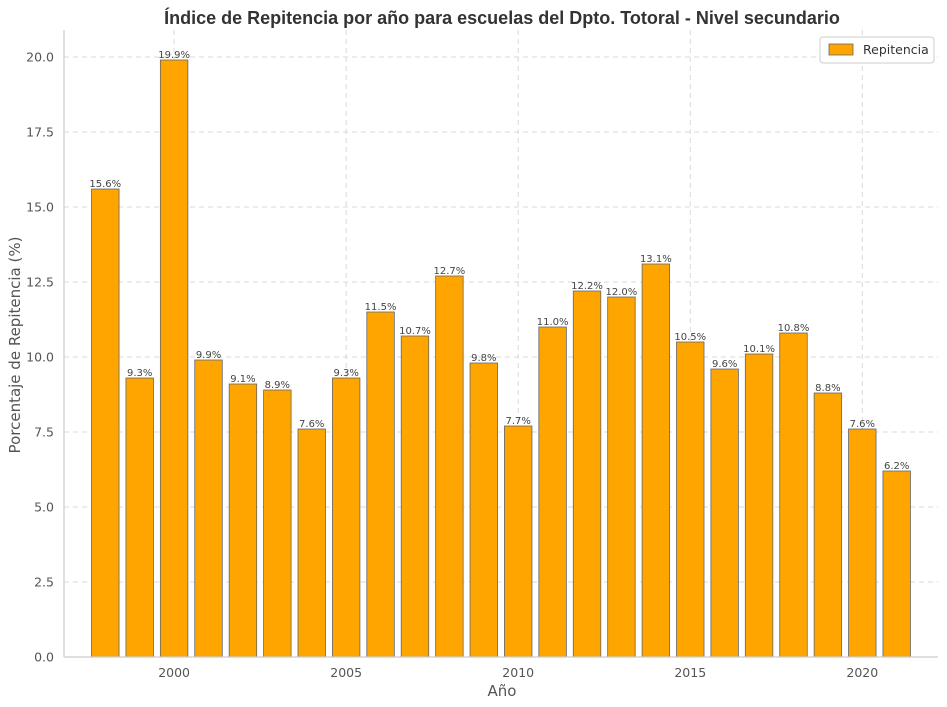 The width and height of the screenshot is (947, 707). I want to click on y-tick-label: 20.0, so click(40, 57).